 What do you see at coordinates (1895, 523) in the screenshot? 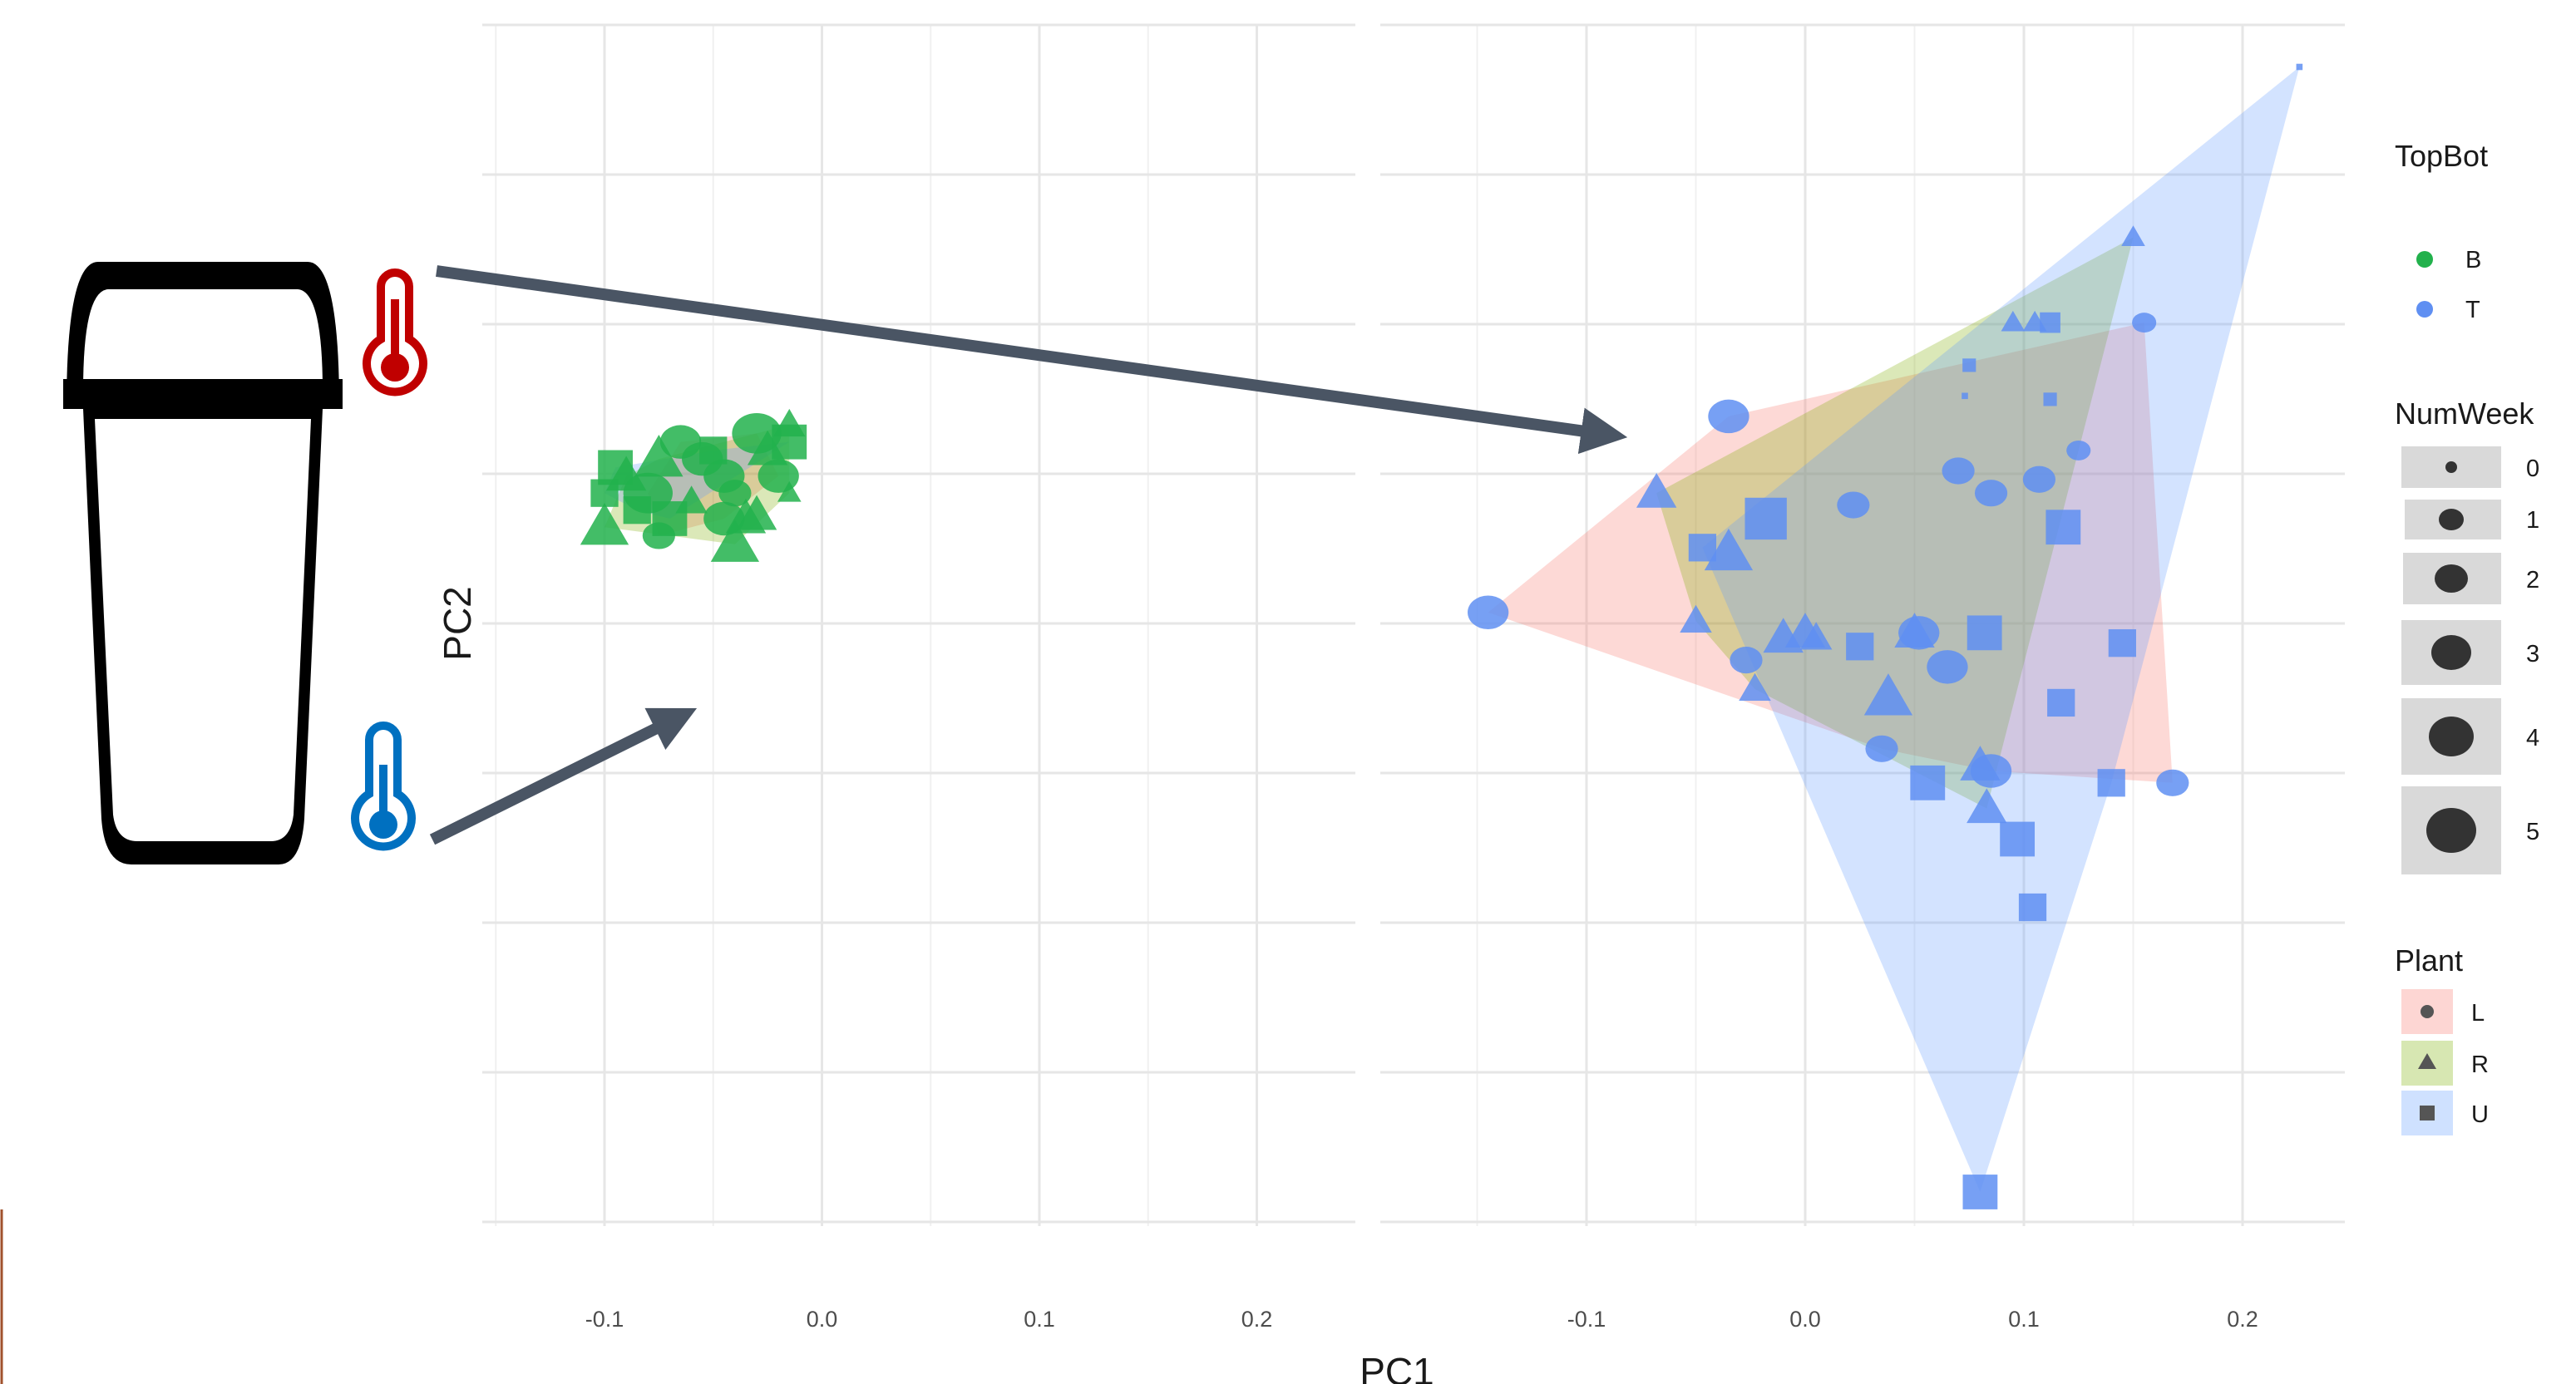
I see `hull-R` at bounding box center [1895, 523].